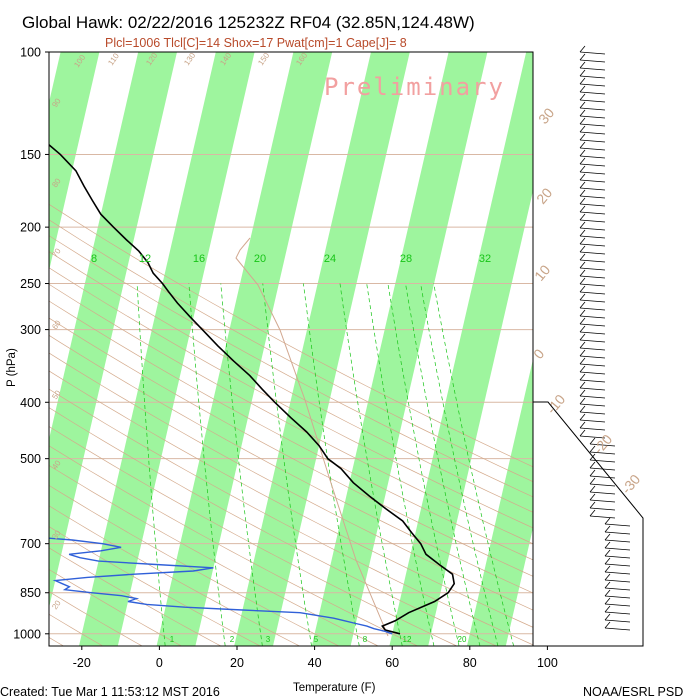  Describe the element at coordinates (330, 259) in the screenshot. I see `mixing-ratio-label: 24` at that location.